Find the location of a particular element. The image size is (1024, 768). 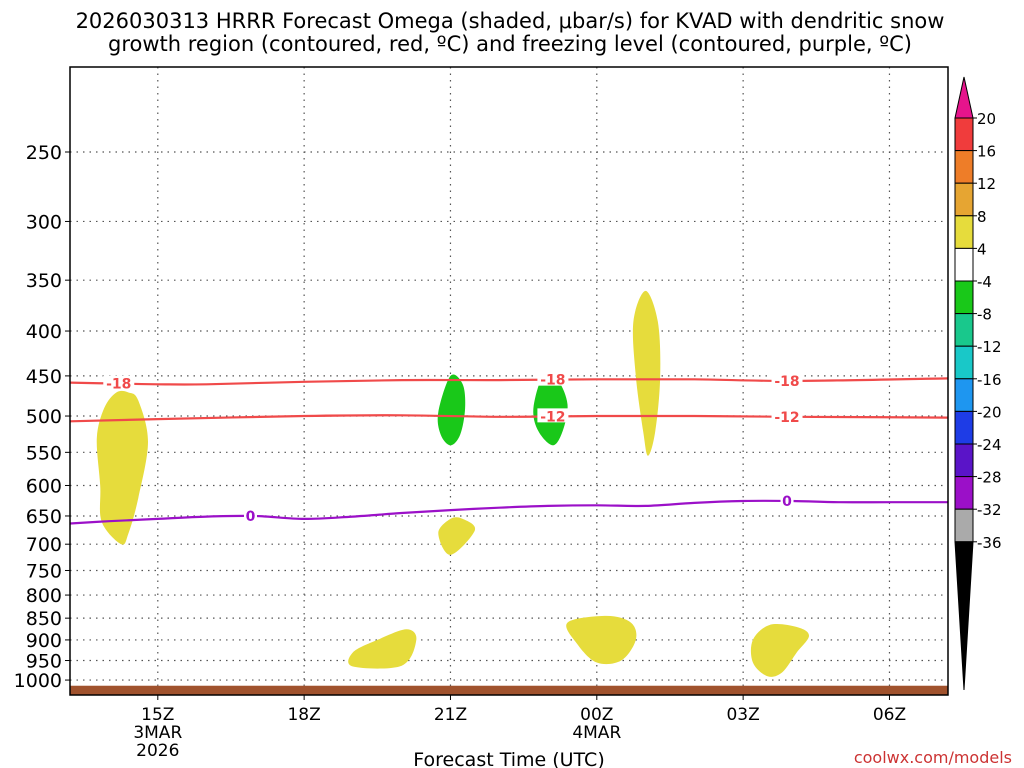

y-tick-label-0: 250 is located at coordinates (44, 153).